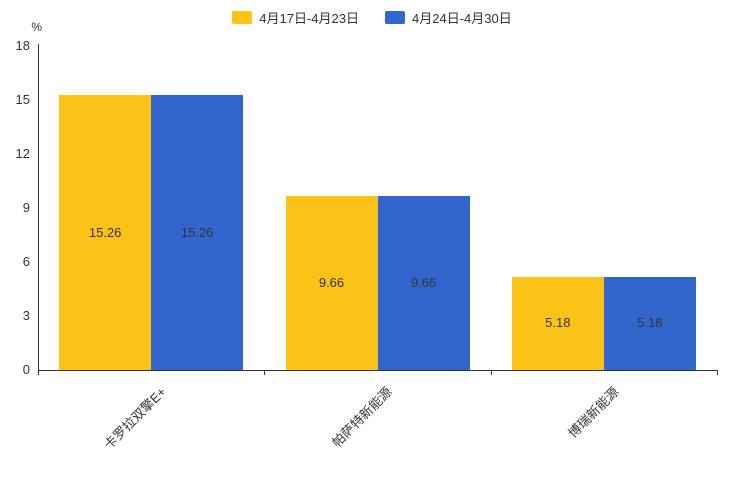 Image resolution: width=744 pixels, height=496 pixels. I want to click on y-axis-unit-label: %, so click(36, 27).